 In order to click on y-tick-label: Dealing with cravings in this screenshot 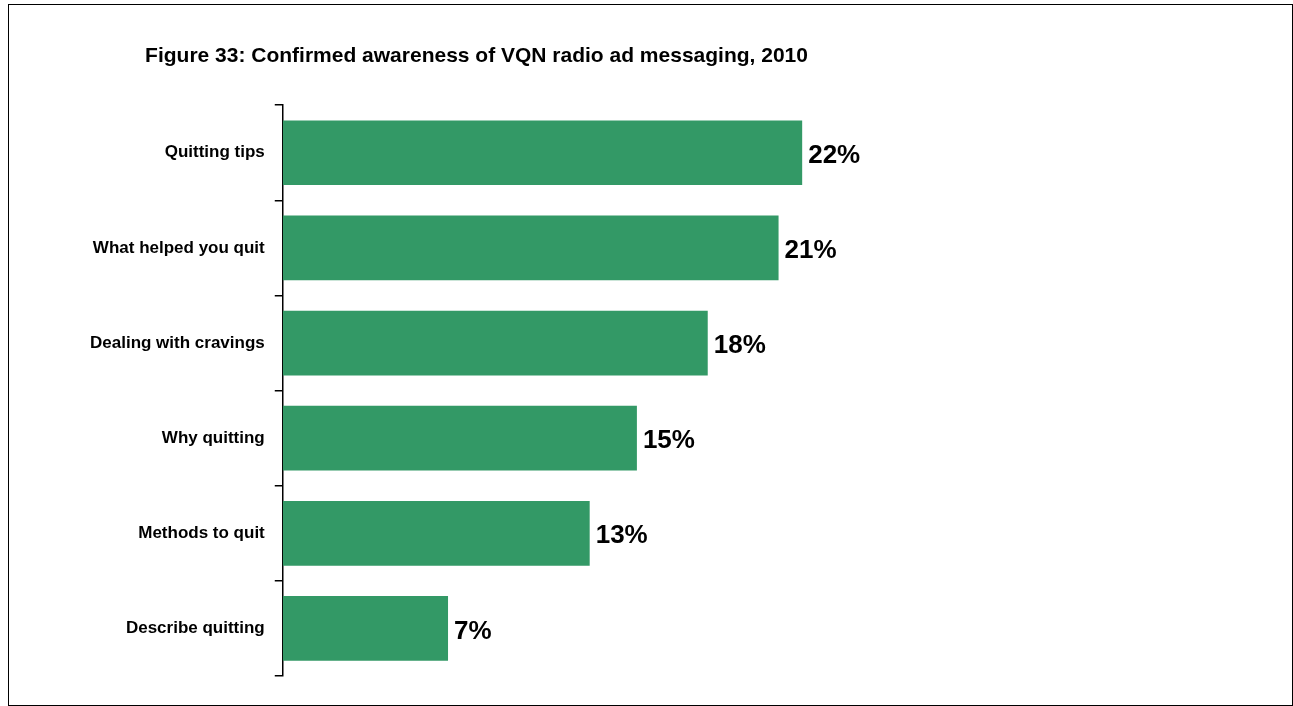, I will do `click(177, 342)`.